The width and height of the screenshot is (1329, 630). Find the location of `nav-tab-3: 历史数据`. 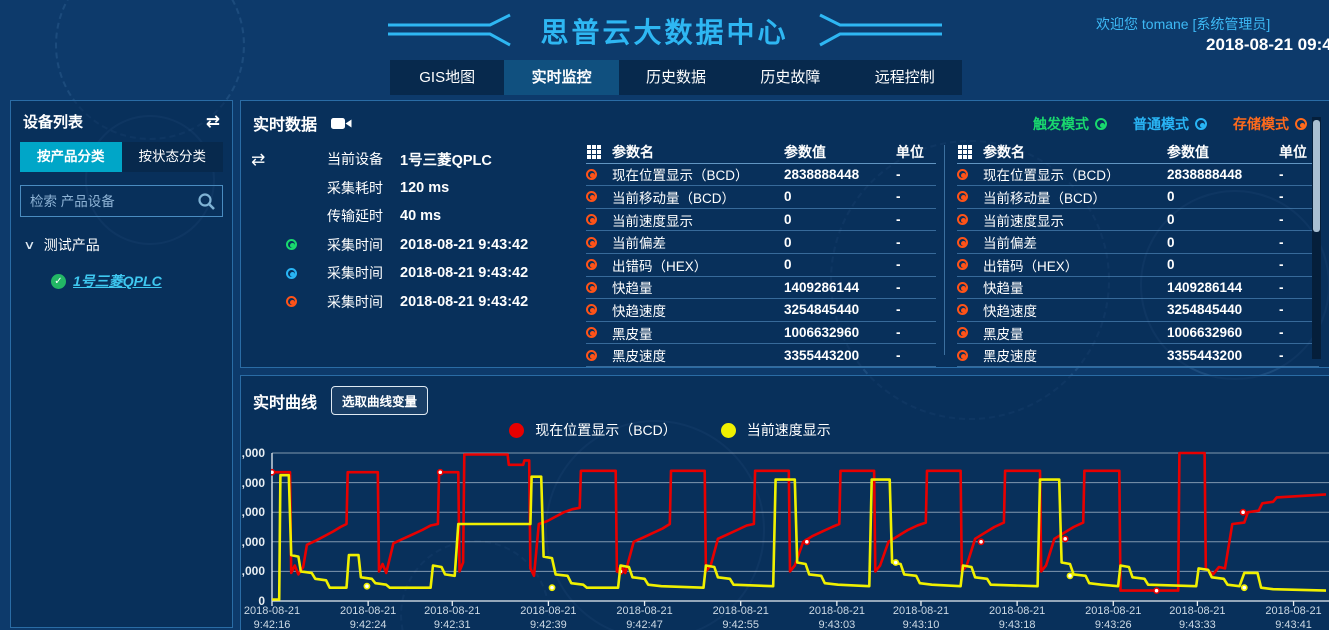

nav-tab-3: 历史数据 is located at coordinates (675, 77).